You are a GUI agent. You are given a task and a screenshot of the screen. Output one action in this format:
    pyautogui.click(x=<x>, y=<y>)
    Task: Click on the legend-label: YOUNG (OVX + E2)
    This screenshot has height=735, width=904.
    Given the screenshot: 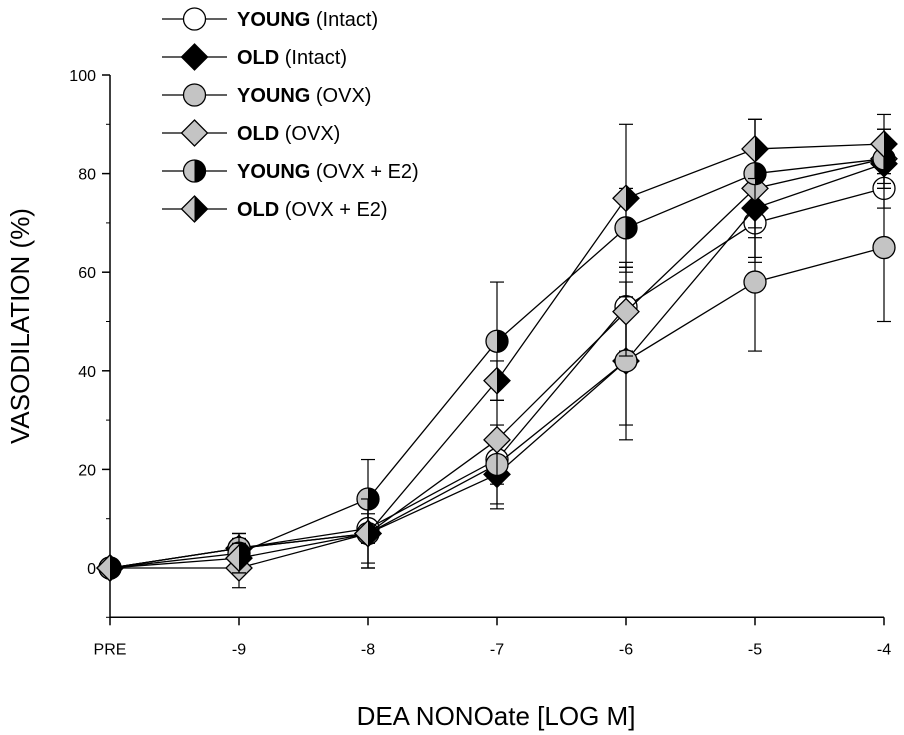 What is the action you would take?
    pyautogui.click(x=328, y=172)
    